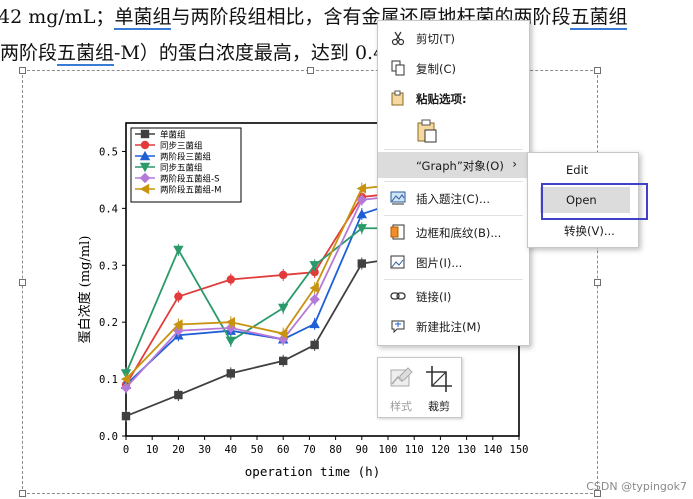 This screenshot has width=693, height=499. I want to click on crop-button: 裁剪, so click(439, 388).